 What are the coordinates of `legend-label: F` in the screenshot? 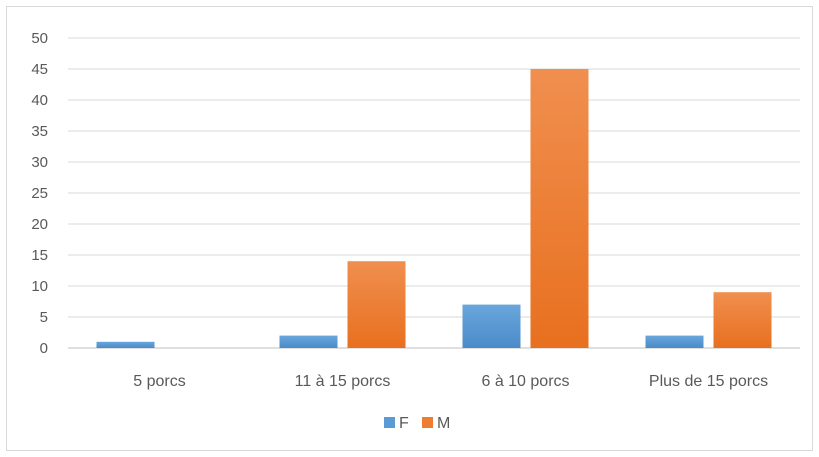 It's located at (404, 423).